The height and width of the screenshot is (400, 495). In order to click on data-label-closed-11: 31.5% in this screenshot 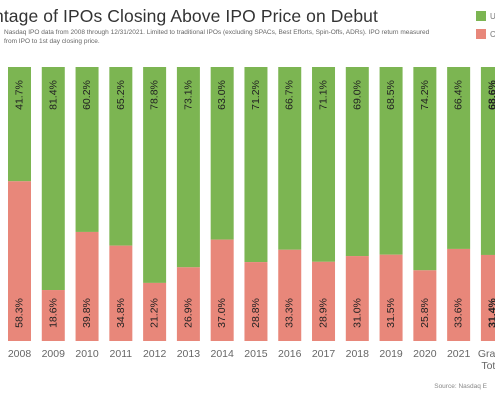, I will do `click(391, 313)`.